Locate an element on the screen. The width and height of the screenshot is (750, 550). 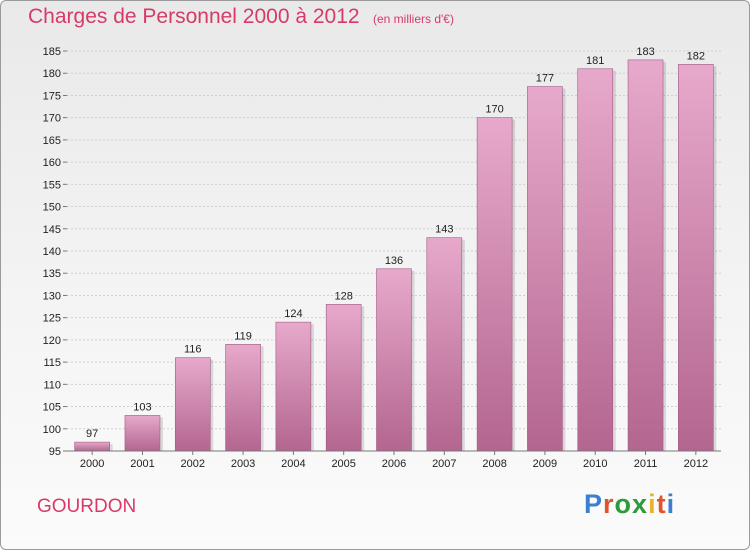
x-tick-label-2009: 2009 is located at coordinates (545, 464).